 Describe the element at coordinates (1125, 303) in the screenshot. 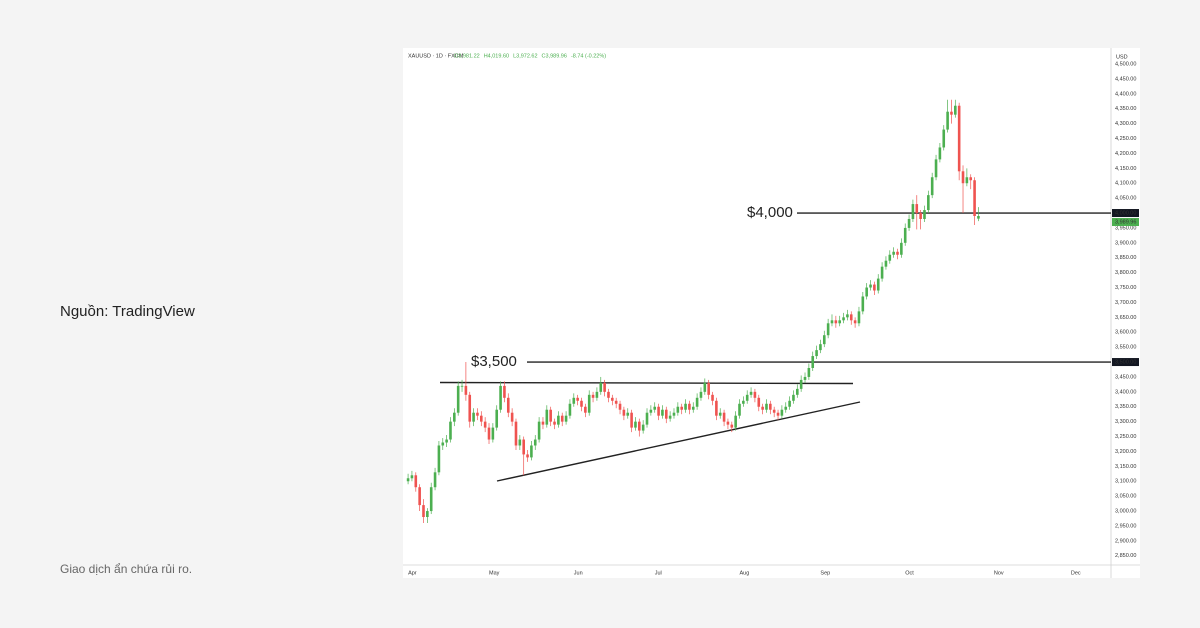

I see `y-tick-label: 3,700.00` at that location.